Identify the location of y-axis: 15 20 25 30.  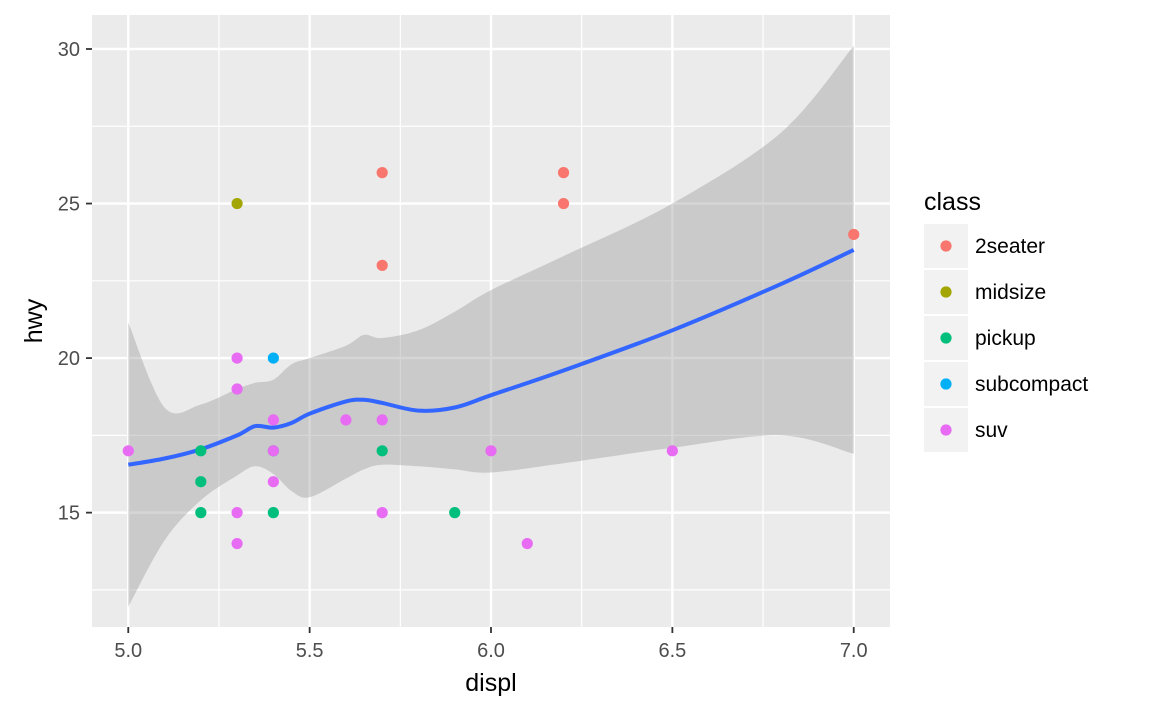
(75, 282).